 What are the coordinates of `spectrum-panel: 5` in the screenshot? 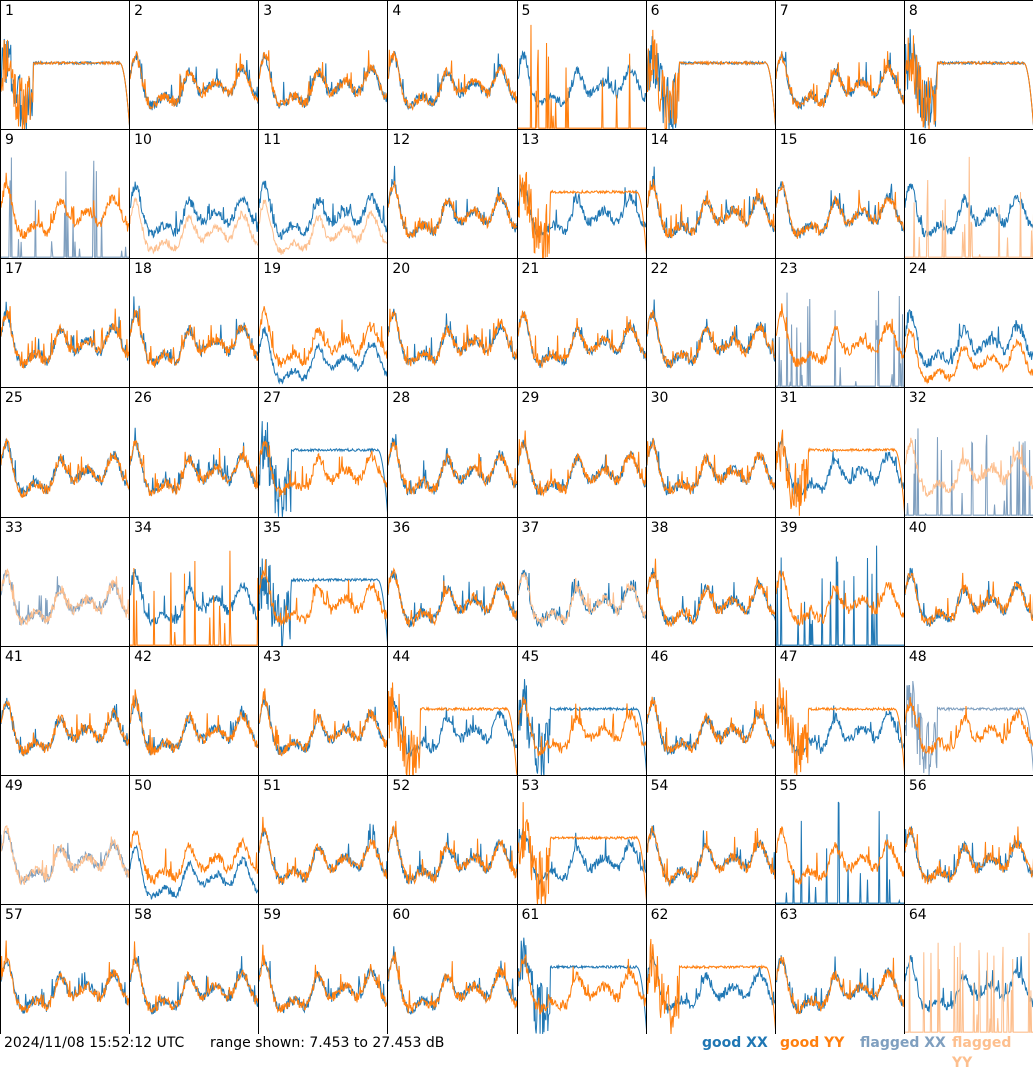 It's located at (581, 65).